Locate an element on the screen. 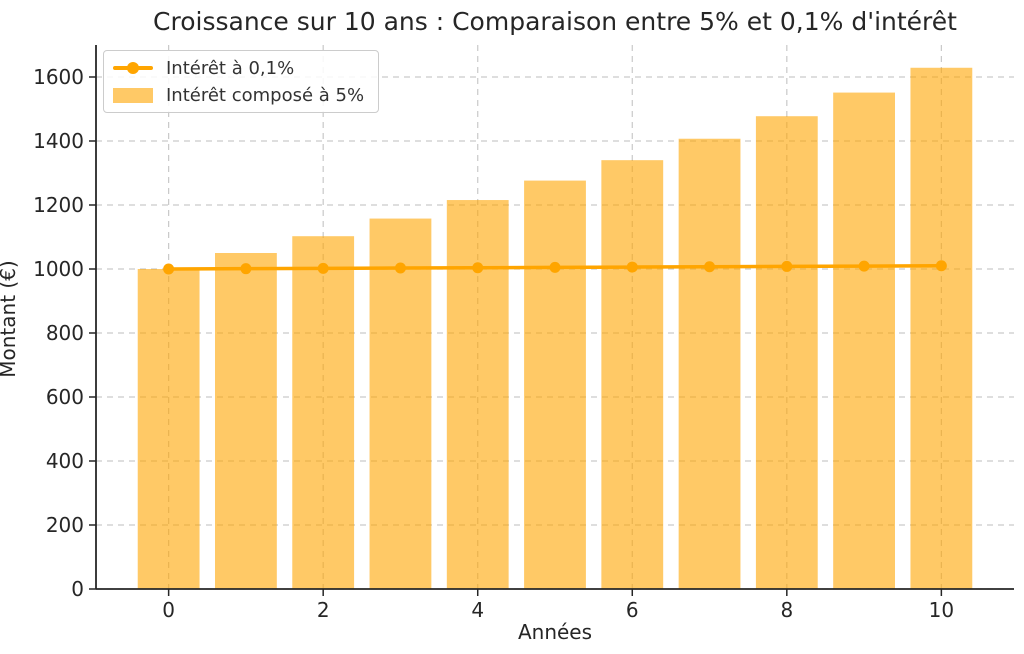 The image size is (1024, 654). legend: Intérêt à 0,1% Intérêt composé à 5% is located at coordinates (241, 81).